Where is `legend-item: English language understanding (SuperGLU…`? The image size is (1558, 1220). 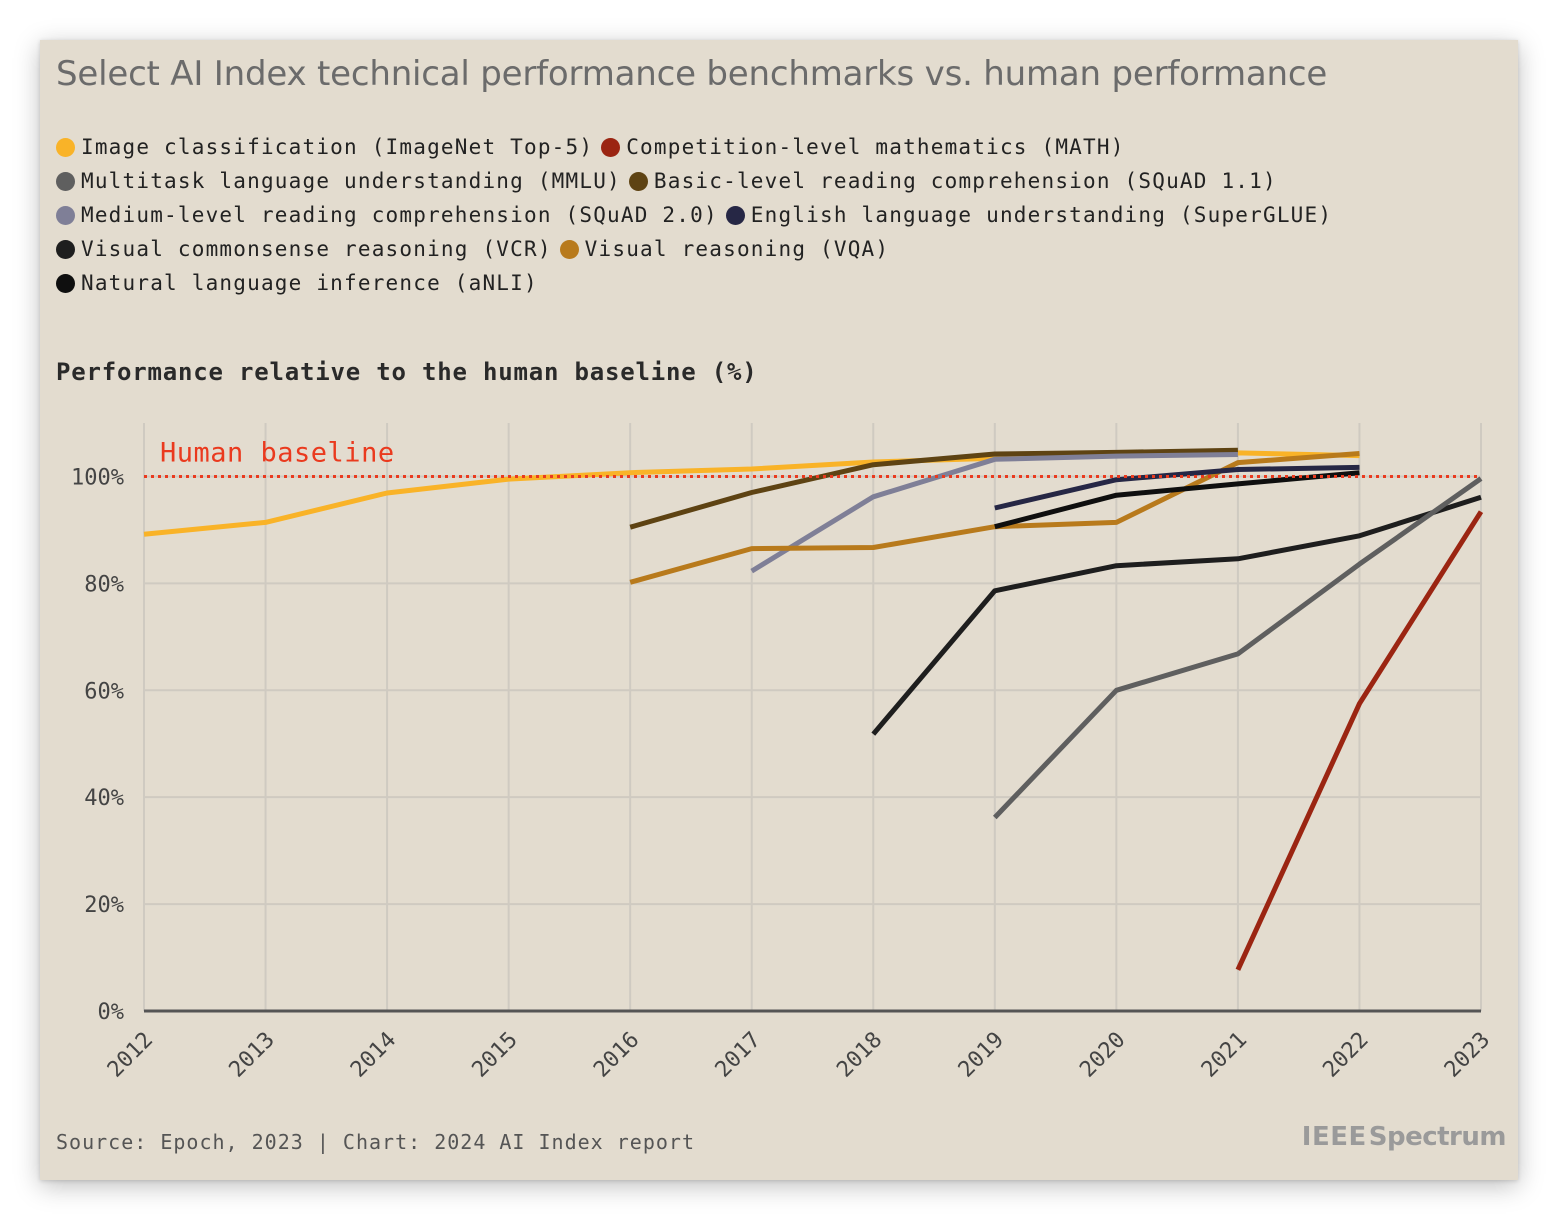
legend-item: English language understanding (SuperGLU… is located at coordinates (1029, 215).